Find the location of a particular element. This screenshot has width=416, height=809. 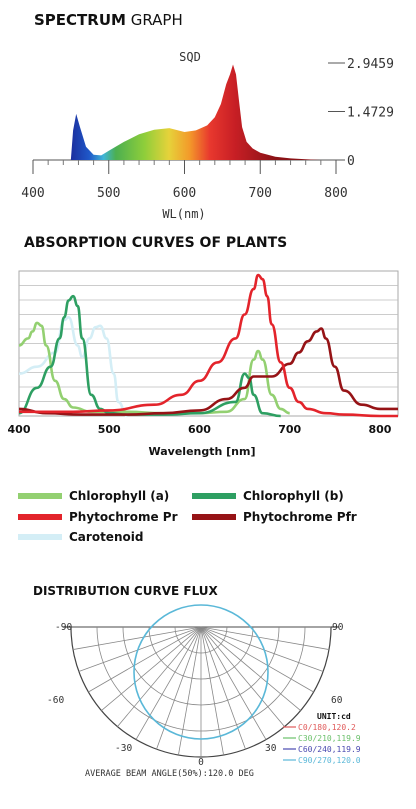

absorption-x-tick-label: 400 is located at coordinates (19, 429).